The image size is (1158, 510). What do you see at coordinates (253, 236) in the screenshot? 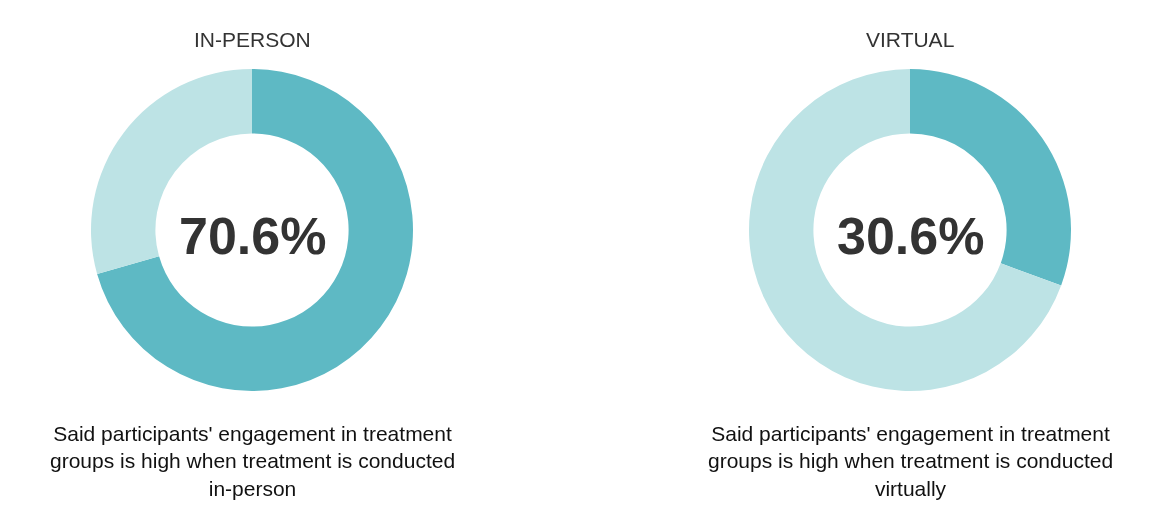
I see `text: 70.6%` at bounding box center [253, 236].